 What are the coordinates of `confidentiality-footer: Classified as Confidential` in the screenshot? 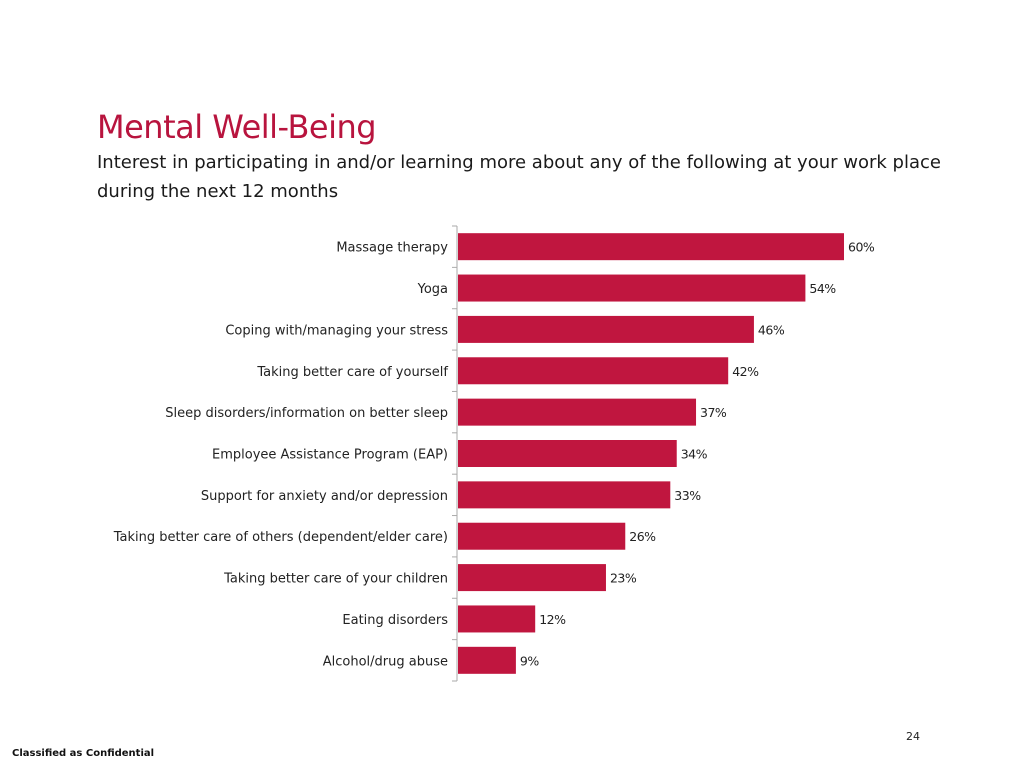 It's located at (83, 753).